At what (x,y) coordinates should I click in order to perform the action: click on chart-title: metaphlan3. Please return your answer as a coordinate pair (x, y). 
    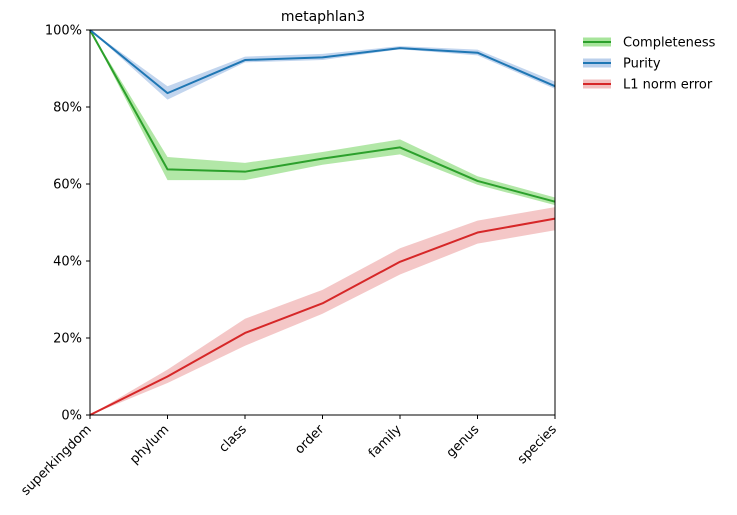
    Looking at the image, I should click on (323, 17).